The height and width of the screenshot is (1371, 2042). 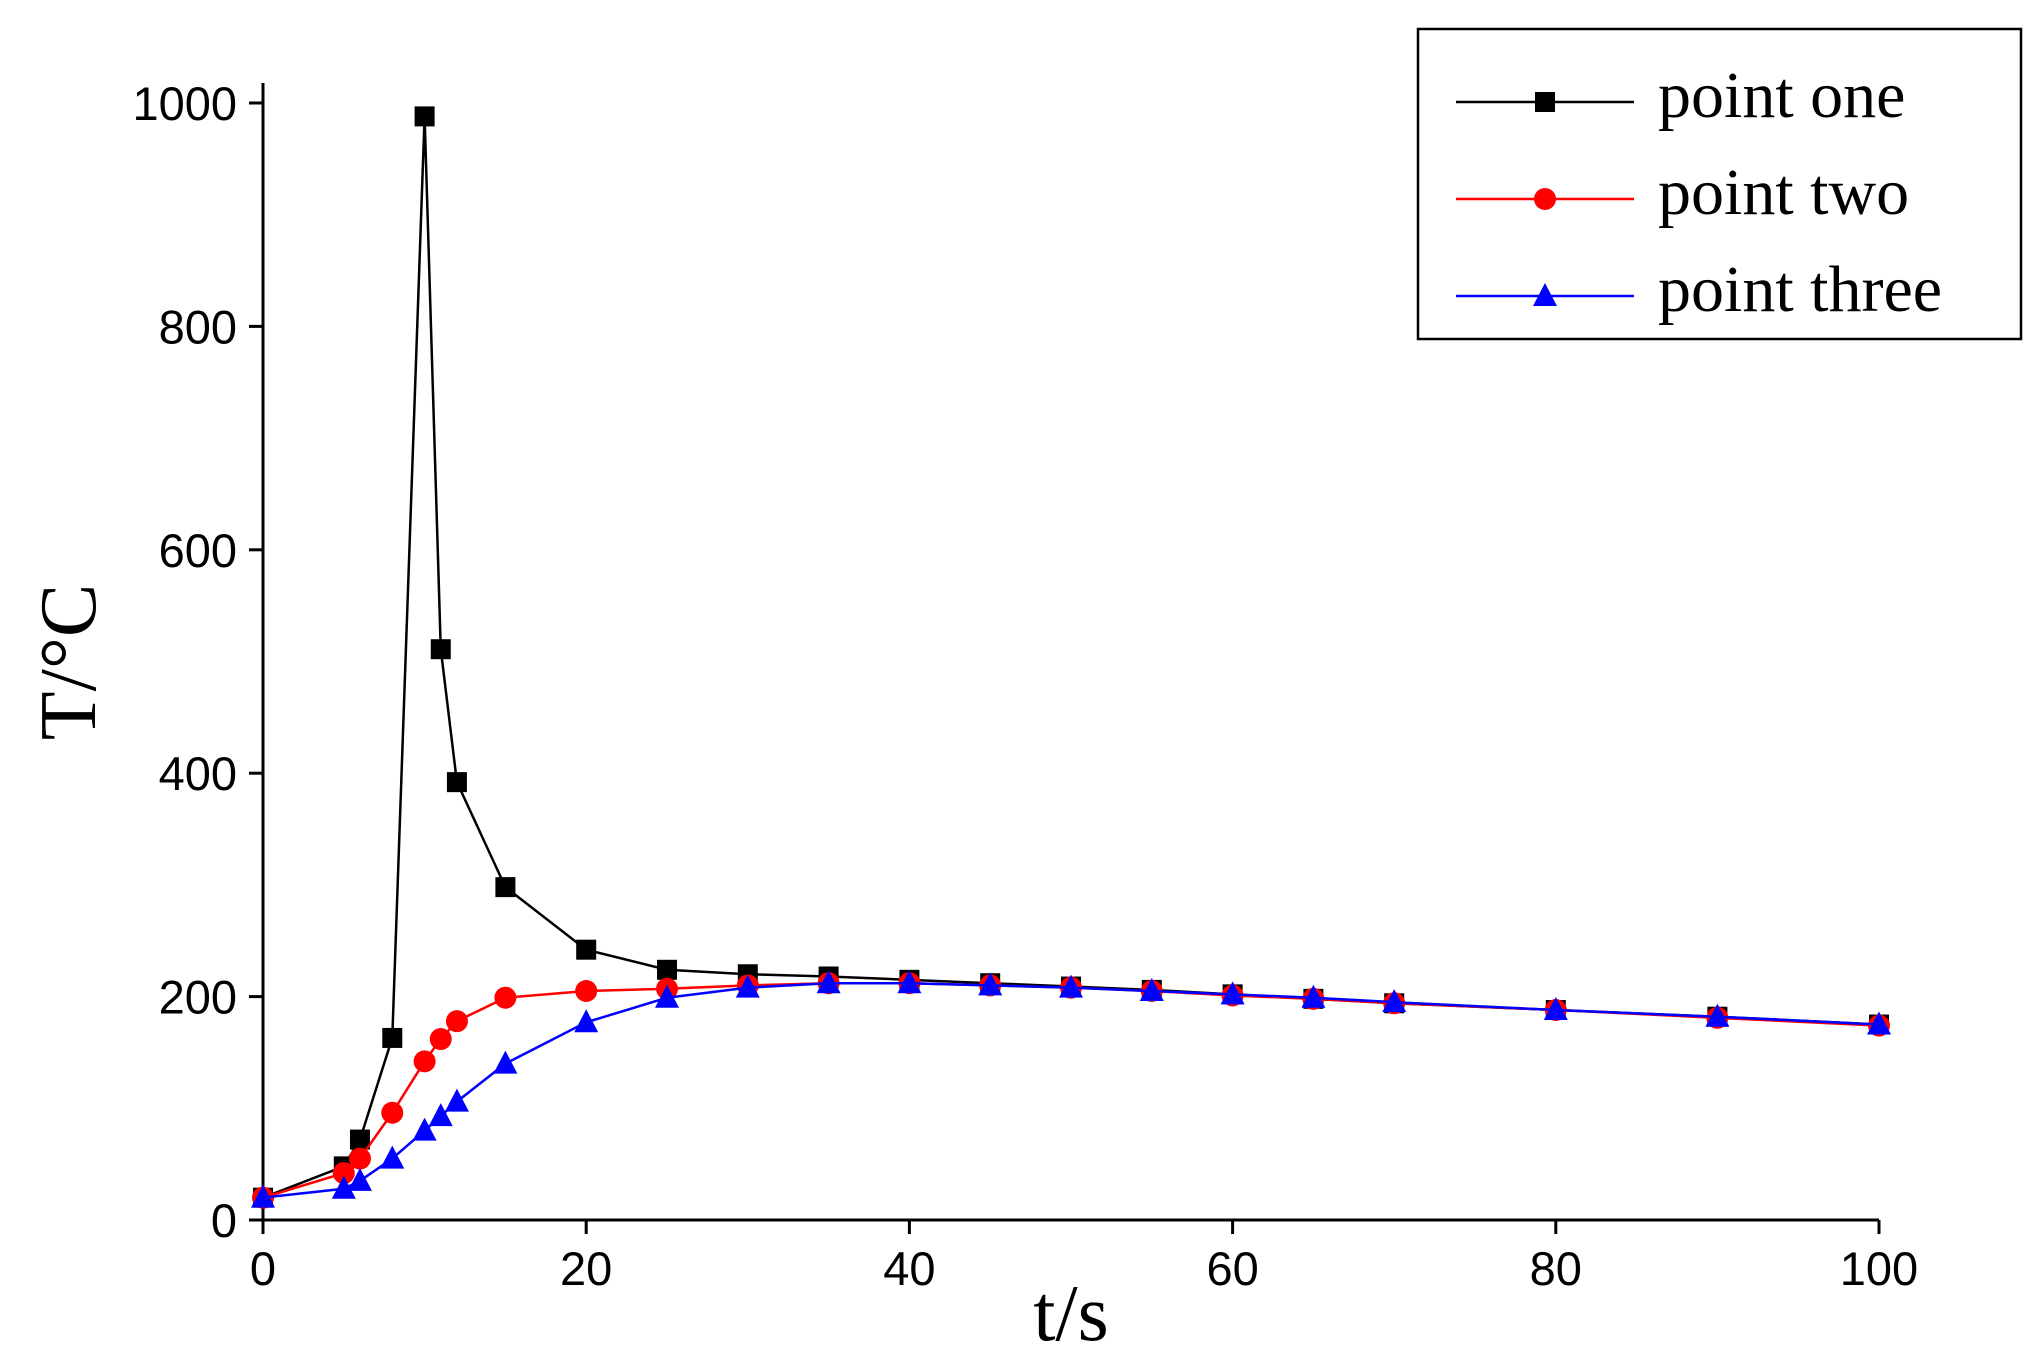 What do you see at coordinates (1556, 1268) in the screenshot?
I see `x-tick-label: 80` at bounding box center [1556, 1268].